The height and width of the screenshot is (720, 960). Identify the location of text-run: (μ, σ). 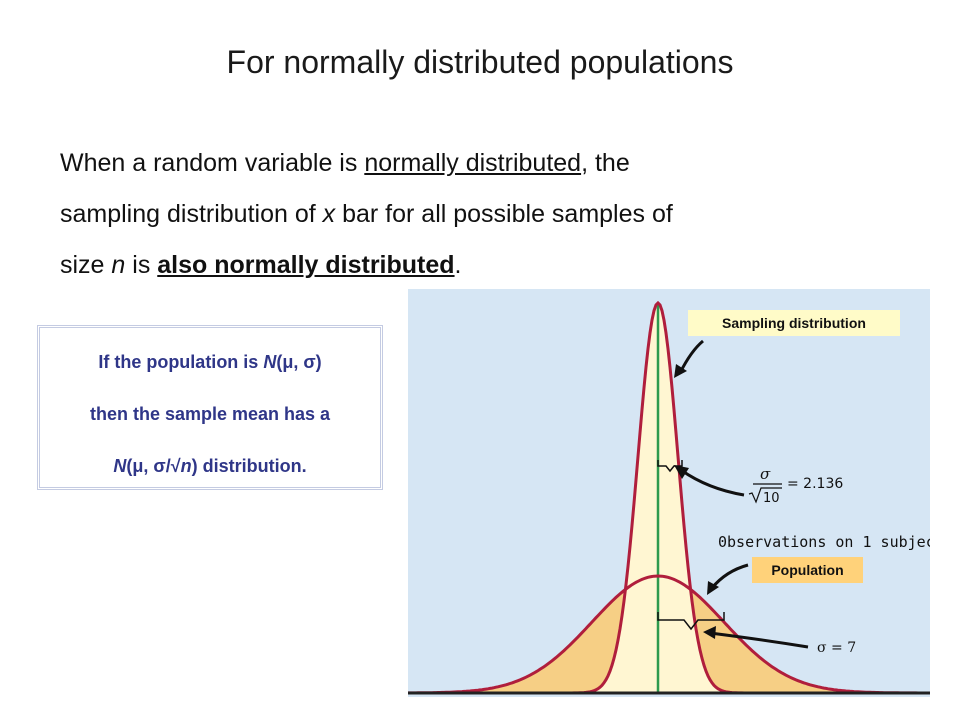
(299, 362).